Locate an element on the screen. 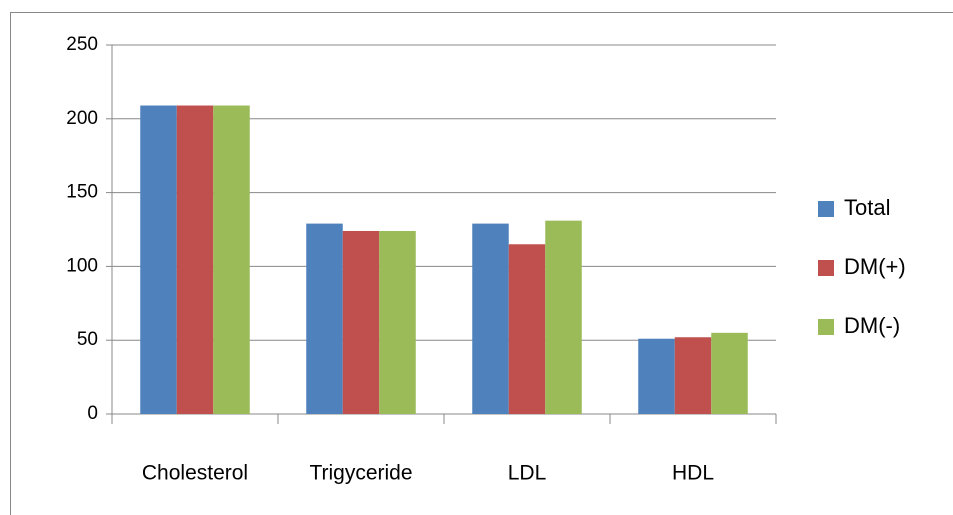  y-tick-label: 200 is located at coordinates (82, 118).